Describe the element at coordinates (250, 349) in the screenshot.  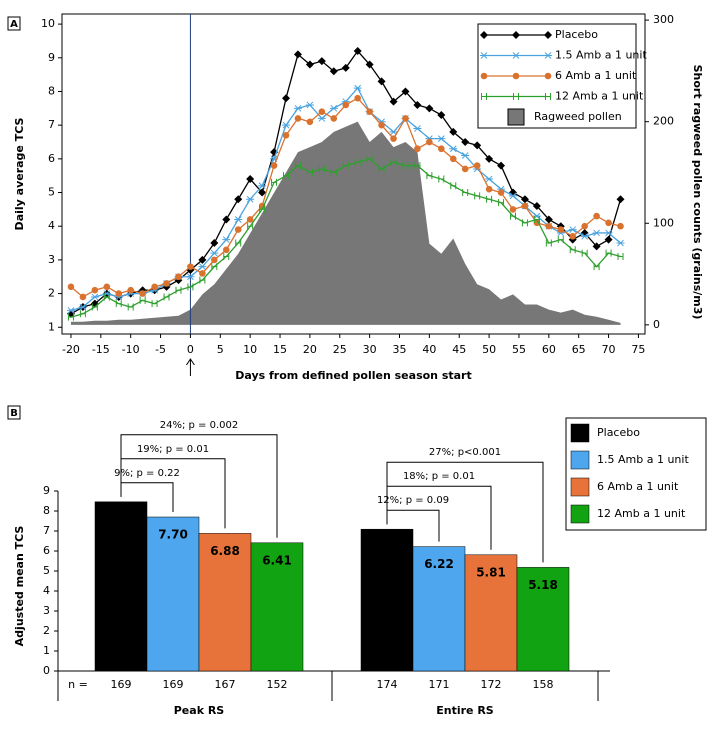
I see `x-tick-label: 10` at that location.